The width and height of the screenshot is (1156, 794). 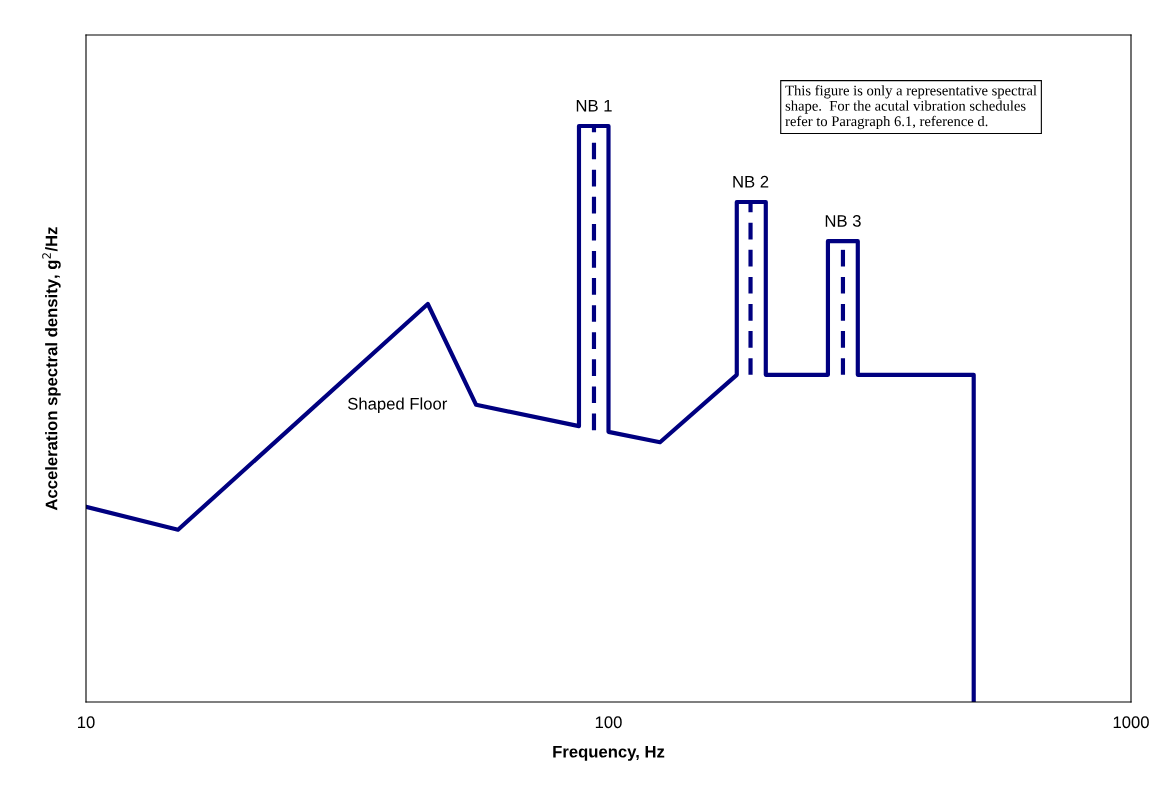 I want to click on annotation: NB 2, so click(x=751, y=181).